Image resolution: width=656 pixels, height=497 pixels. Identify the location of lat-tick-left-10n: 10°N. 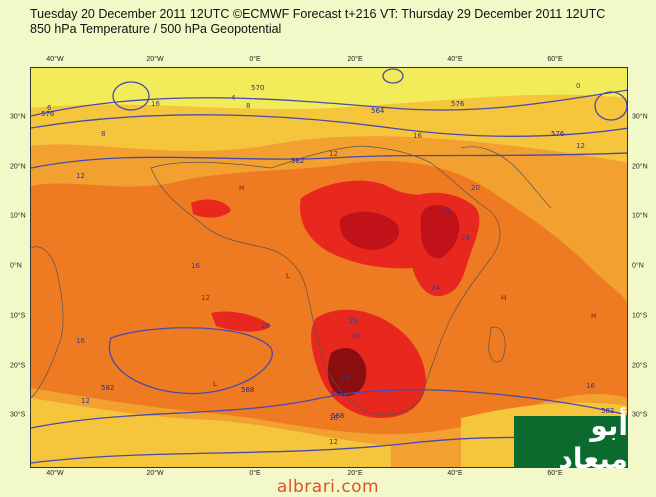
(18, 216).